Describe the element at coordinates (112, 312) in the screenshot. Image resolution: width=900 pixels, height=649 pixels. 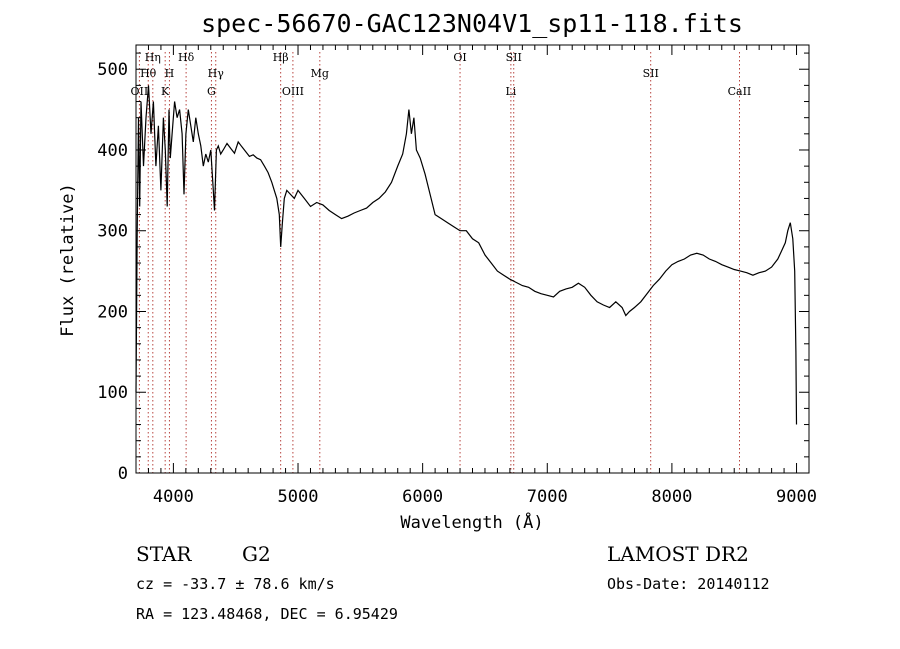
I see `y-tick-label: 200` at that location.